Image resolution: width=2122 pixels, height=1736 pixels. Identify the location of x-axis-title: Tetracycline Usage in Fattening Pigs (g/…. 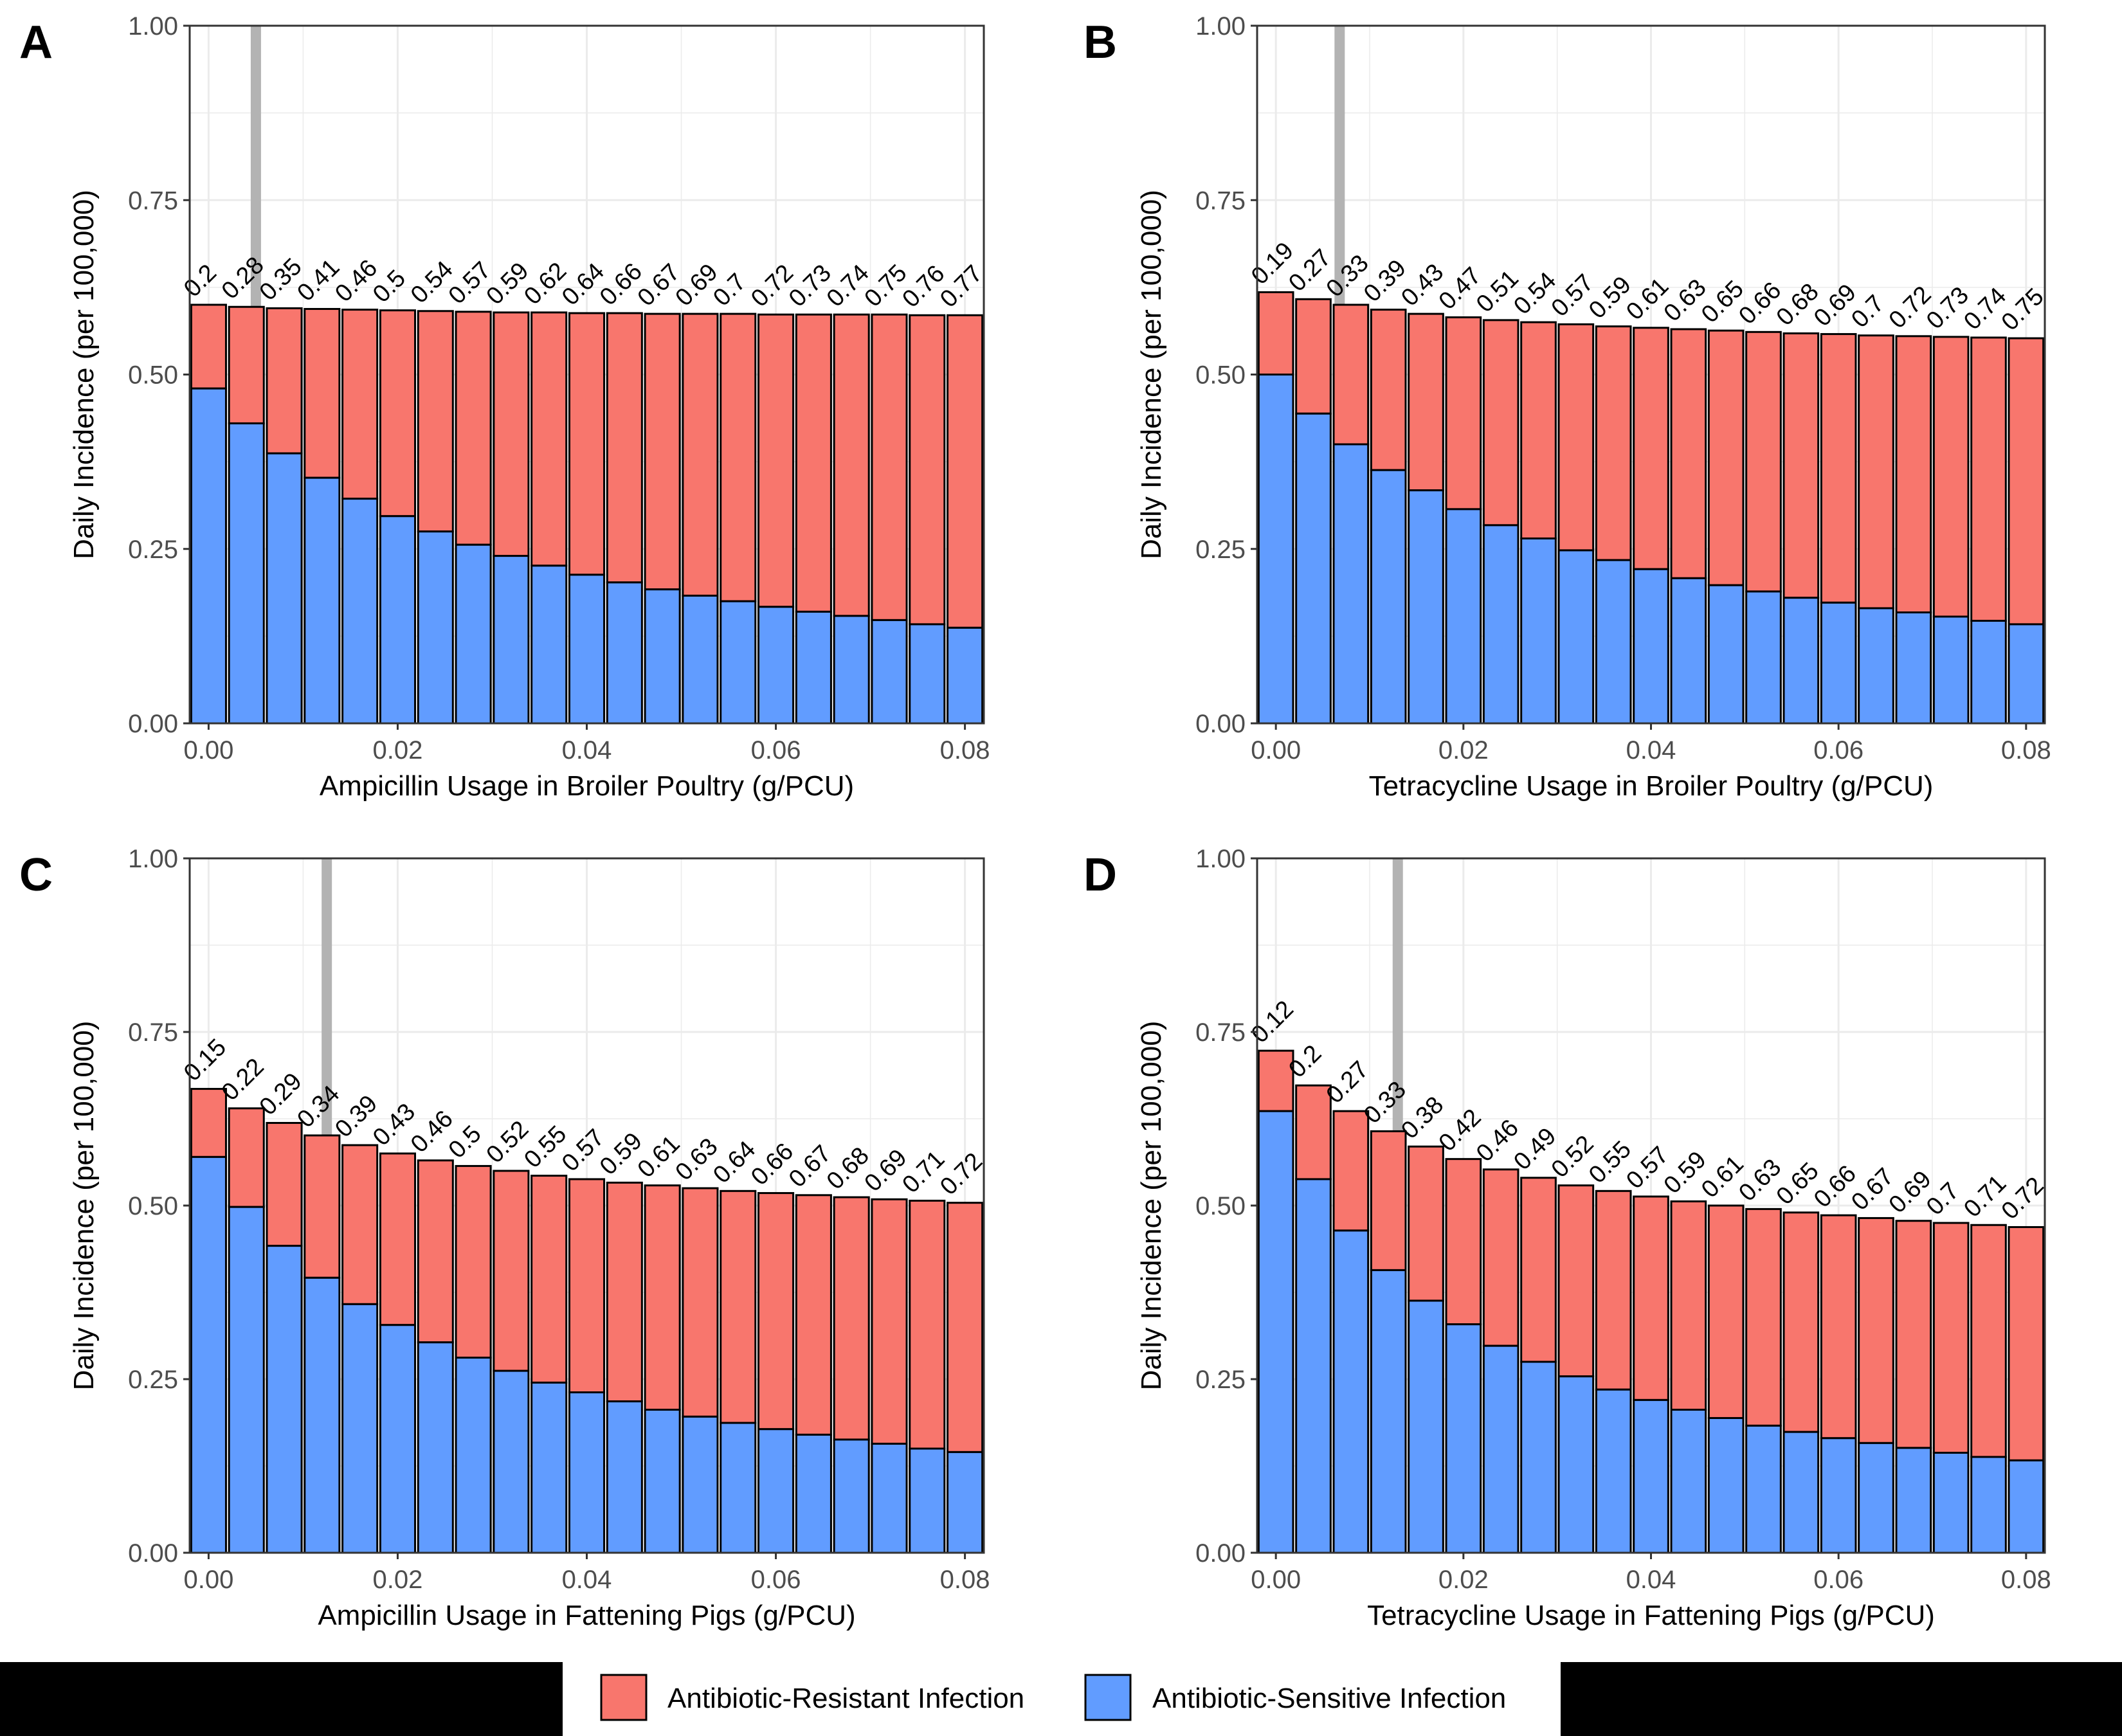
(1651, 1615).